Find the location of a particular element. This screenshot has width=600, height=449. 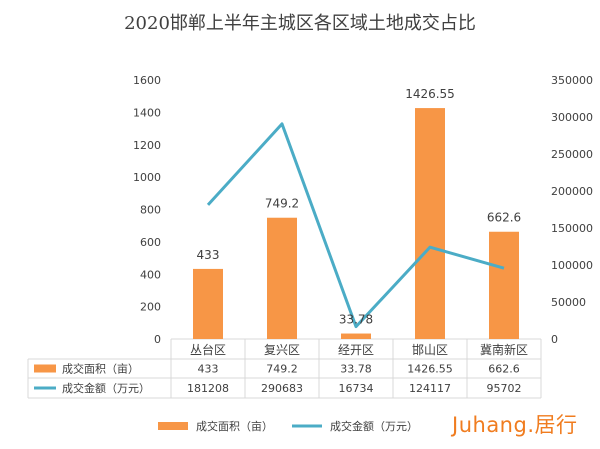

left-tick-label: 200 is located at coordinates (150, 307).